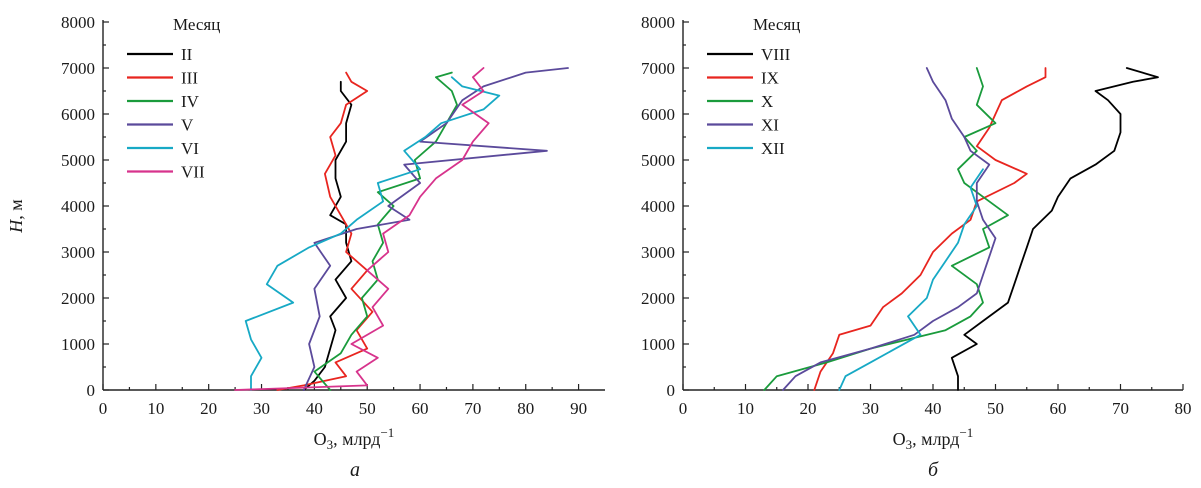 The height and width of the screenshot is (488, 1201). I want to click on legend-item-label: III, so click(189, 78).